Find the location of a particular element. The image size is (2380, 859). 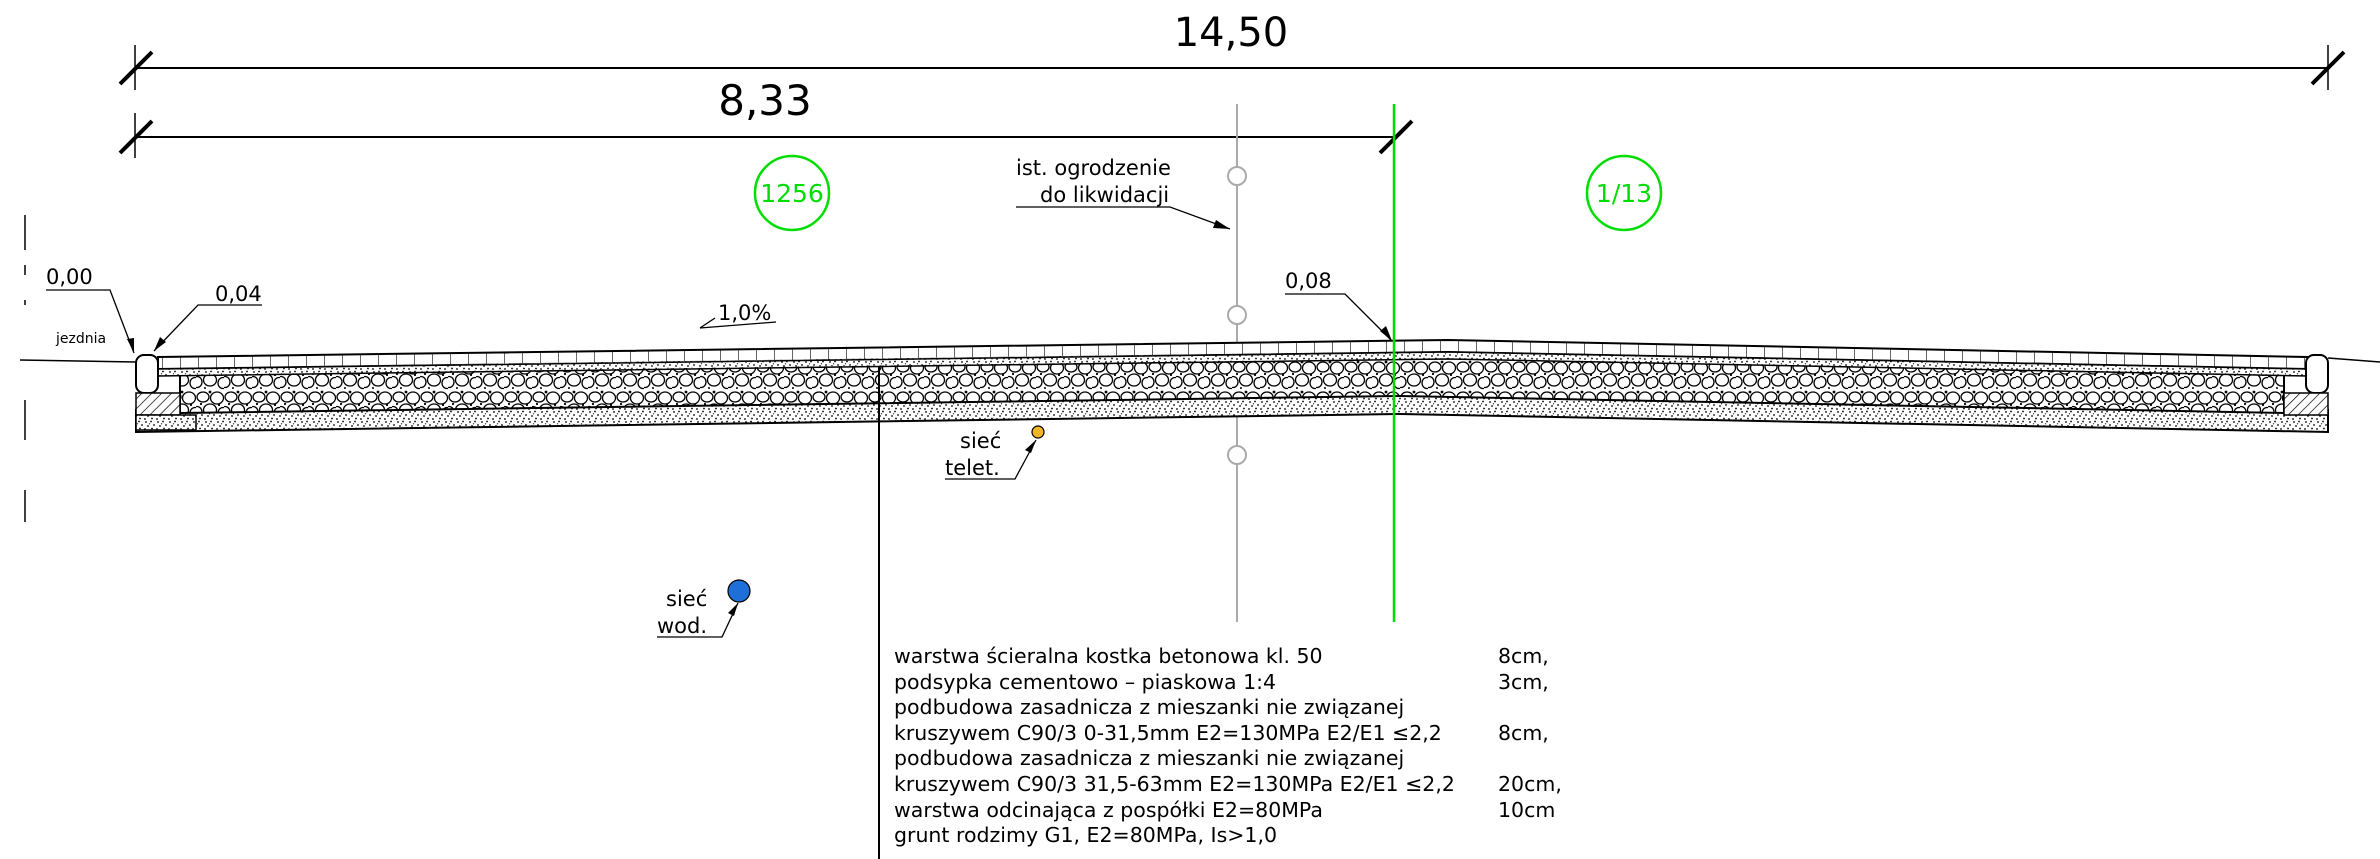

slope-annotation: 1,0% is located at coordinates (738, 315).